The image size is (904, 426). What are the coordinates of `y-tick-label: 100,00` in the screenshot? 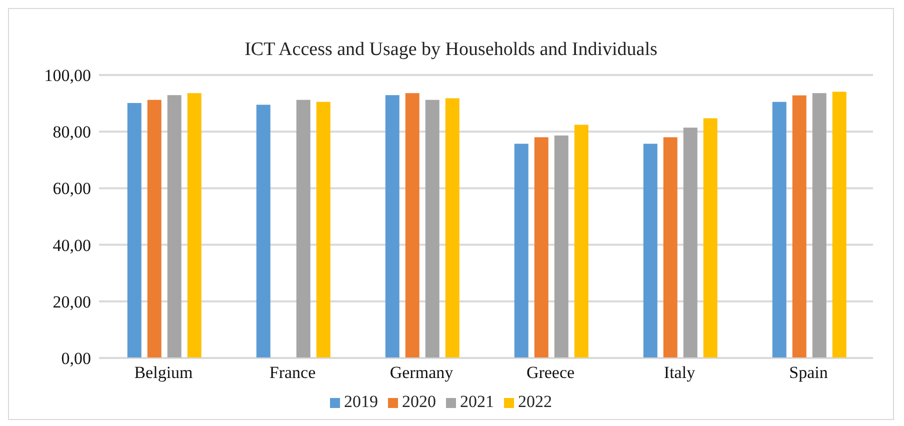 It's located at (67, 76).